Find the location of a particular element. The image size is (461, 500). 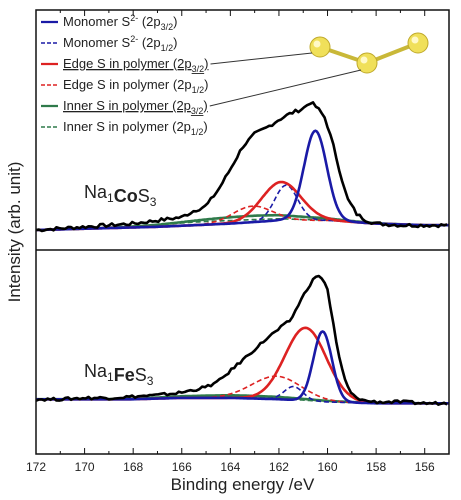

x-tick-label: 164 is located at coordinates (230, 467).